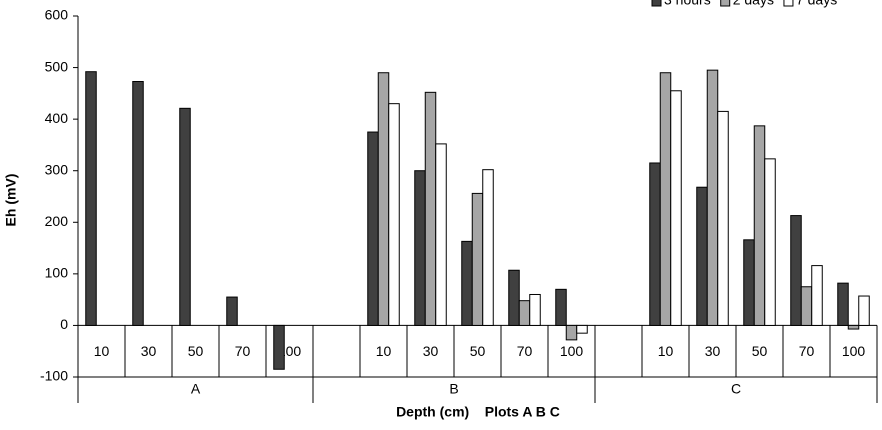 The width and height of the screenshot is (882, 430). I want to click on legend-label: 3 hours, so click(687, 4).